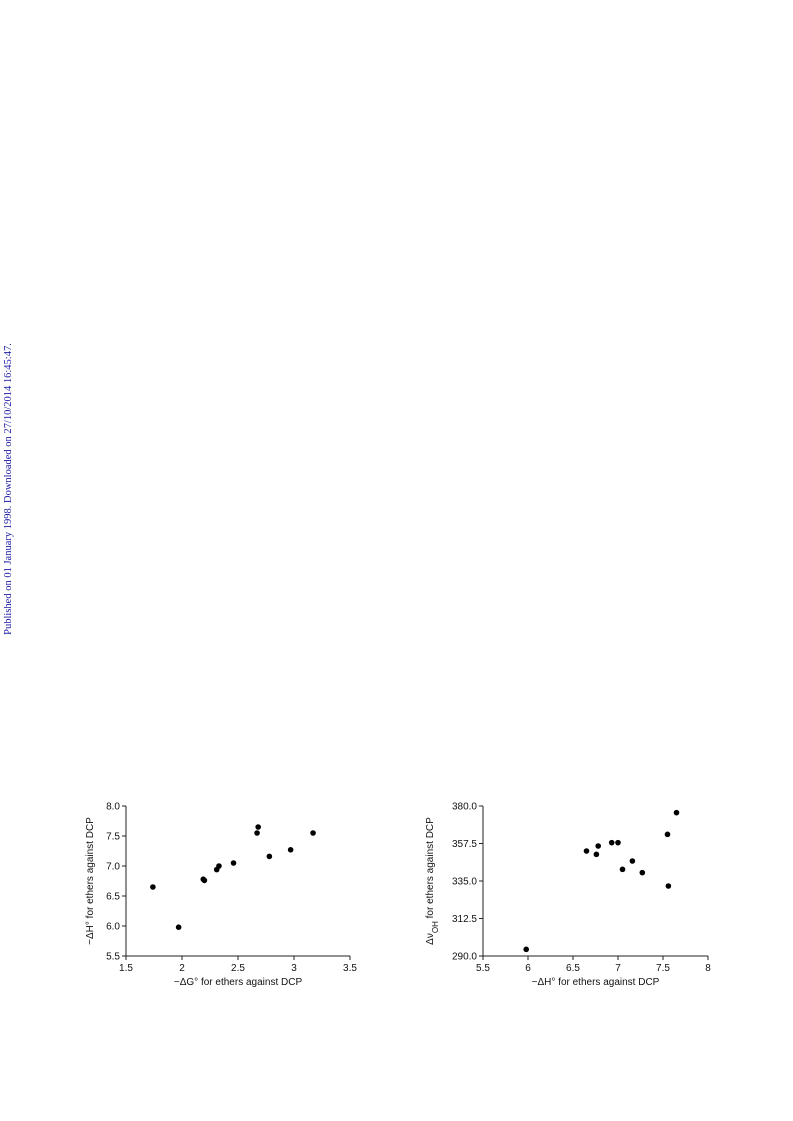 The width and height of the screenshot is (793, 1121). What do you see at coordinates (430, 869) in the screenshot?
I see `y-axis-title-rest: for ethers against DCP` at bounding box center [430, 869].